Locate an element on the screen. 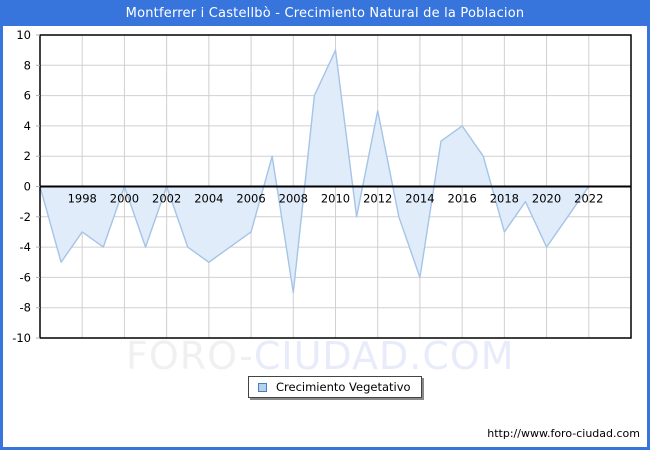  legend-swatch-icon is located at coordinates (262, 387).